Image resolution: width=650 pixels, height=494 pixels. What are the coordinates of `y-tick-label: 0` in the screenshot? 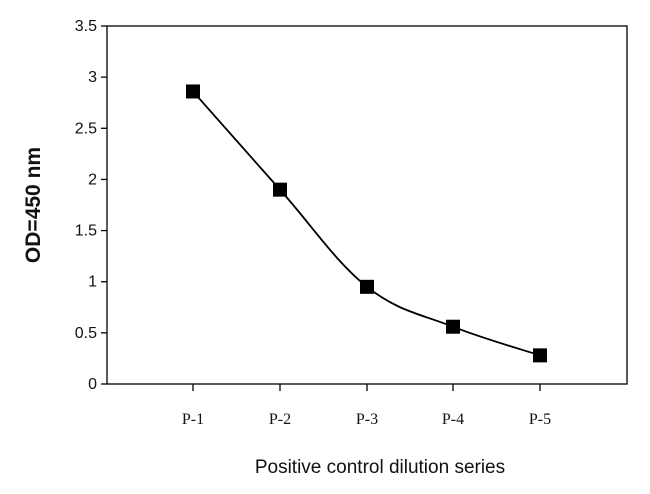 It's located at (92, 384).